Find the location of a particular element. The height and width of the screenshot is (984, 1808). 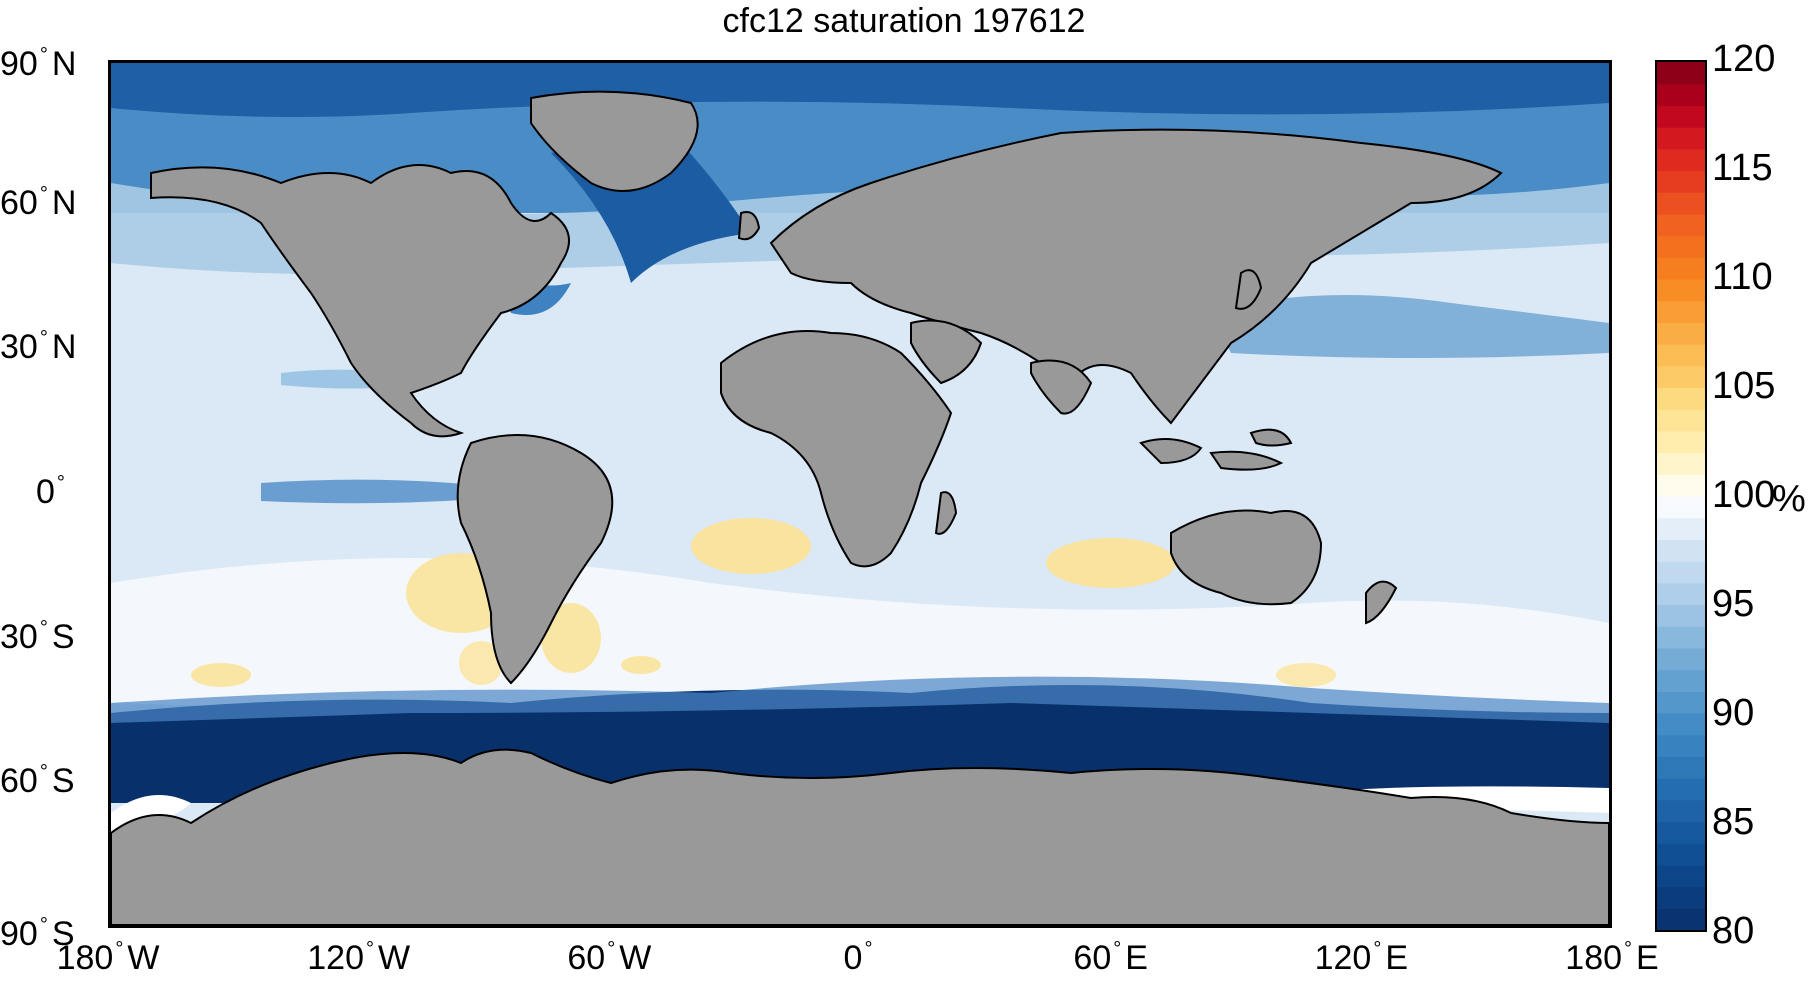

lon-label: 180 ° E is located at coordinates (1611, 958).